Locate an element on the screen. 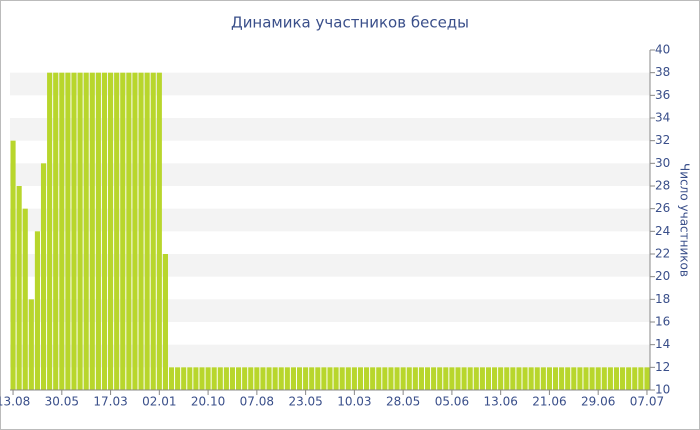 The width and height of the screenshot is (700, 430). x-tick-label: 21.06 is located at coordinates (549, 402).